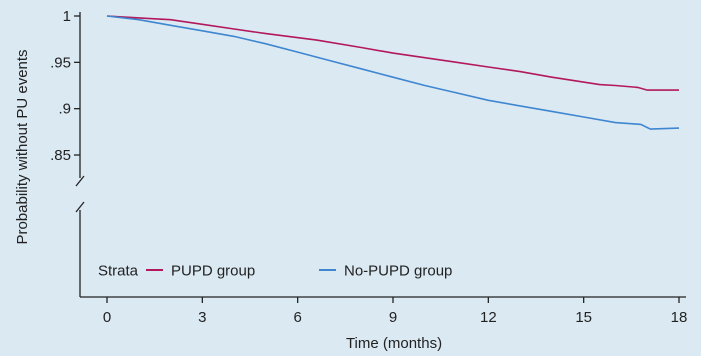 The image size is (701, 356). Describe the element at coordinates (275, 271) in the screenshot. I see `legend: Strata PUPD group No-PUPD group` at that location.